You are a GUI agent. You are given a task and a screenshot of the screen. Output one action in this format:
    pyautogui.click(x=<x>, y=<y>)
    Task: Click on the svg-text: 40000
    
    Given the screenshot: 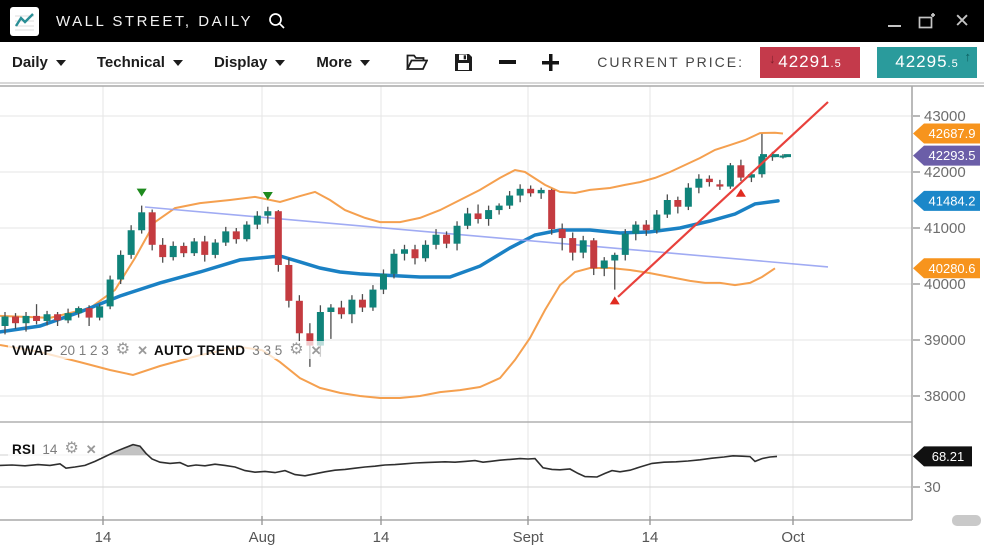 What is the action you would take?
    pyautogui.click(x=945, y=284)
    